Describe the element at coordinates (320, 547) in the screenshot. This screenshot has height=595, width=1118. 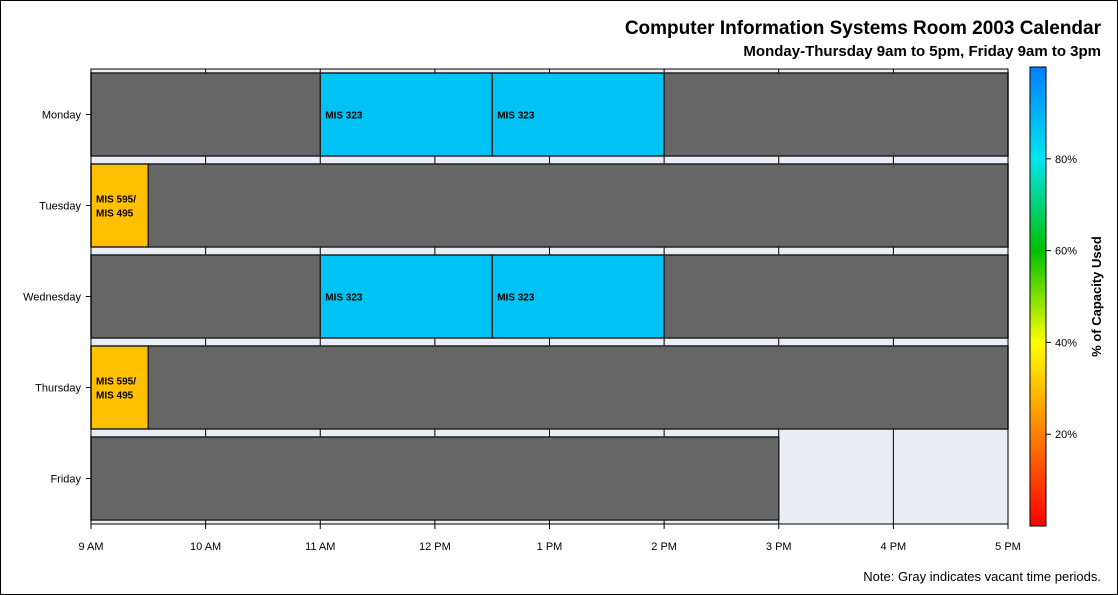
I see `x-tick-label: 11 AM` at that location.